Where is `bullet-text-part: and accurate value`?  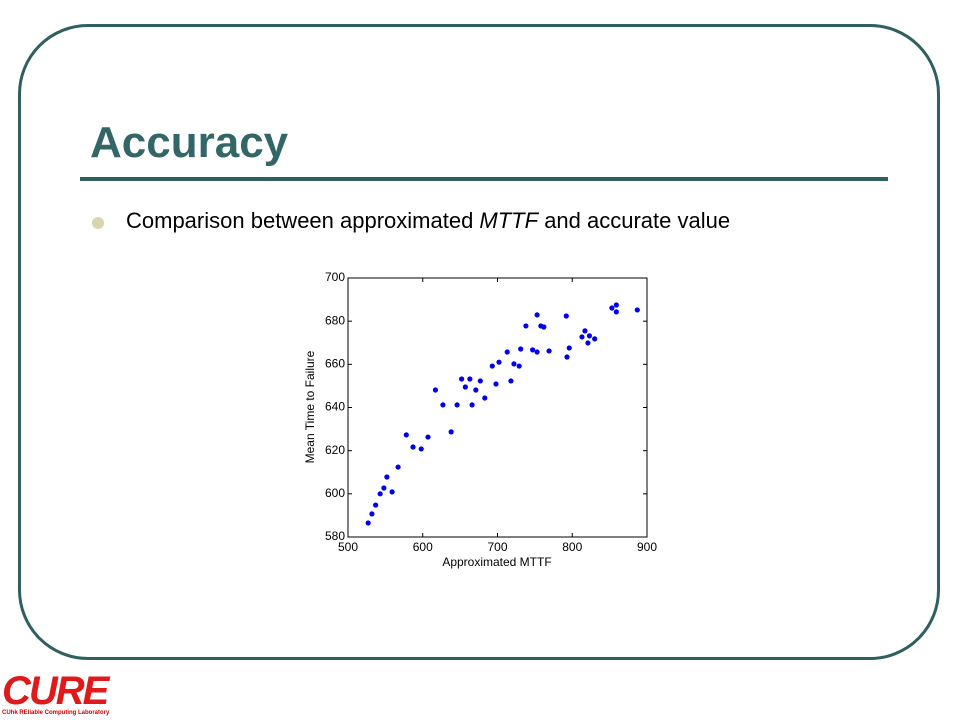
bullet-text-part: and accurate value is located at coordinates (634, 220).